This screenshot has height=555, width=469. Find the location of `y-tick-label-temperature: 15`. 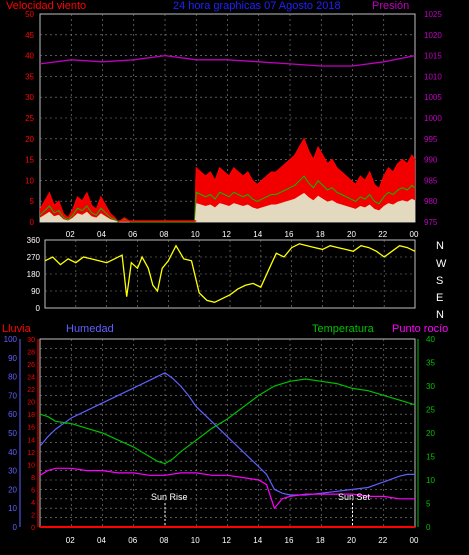

y-tick-label-temperature: 15 is located at coordinates (430, 457).